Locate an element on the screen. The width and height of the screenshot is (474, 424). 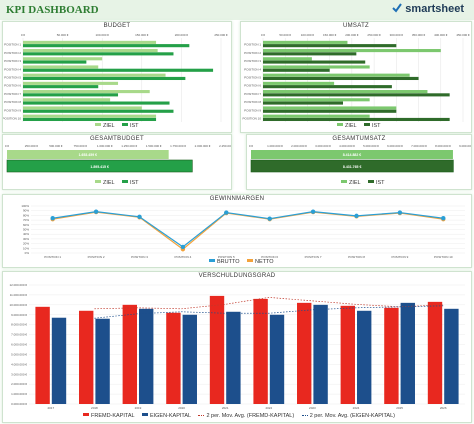
legend-swatch-brutto is located at coordinates (212, 260).